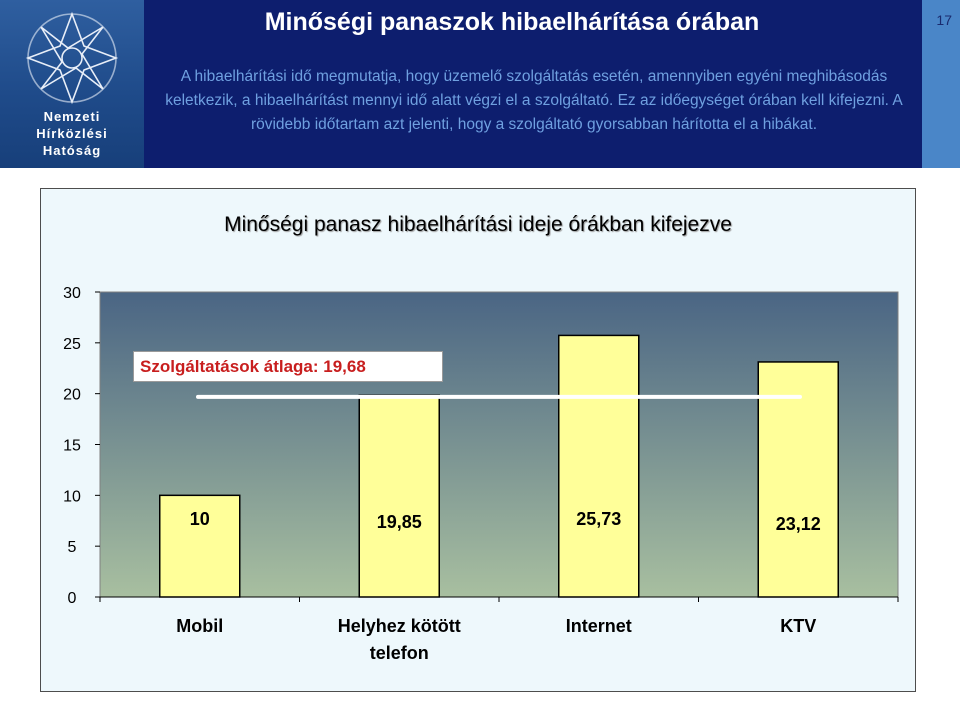 Image resolution: width=960 pixels, height=717 pixels. What do you see at coordinates (599, 626) in the screenshot?
I see `category-label-2: Internet` at bounding box center [599, 626].